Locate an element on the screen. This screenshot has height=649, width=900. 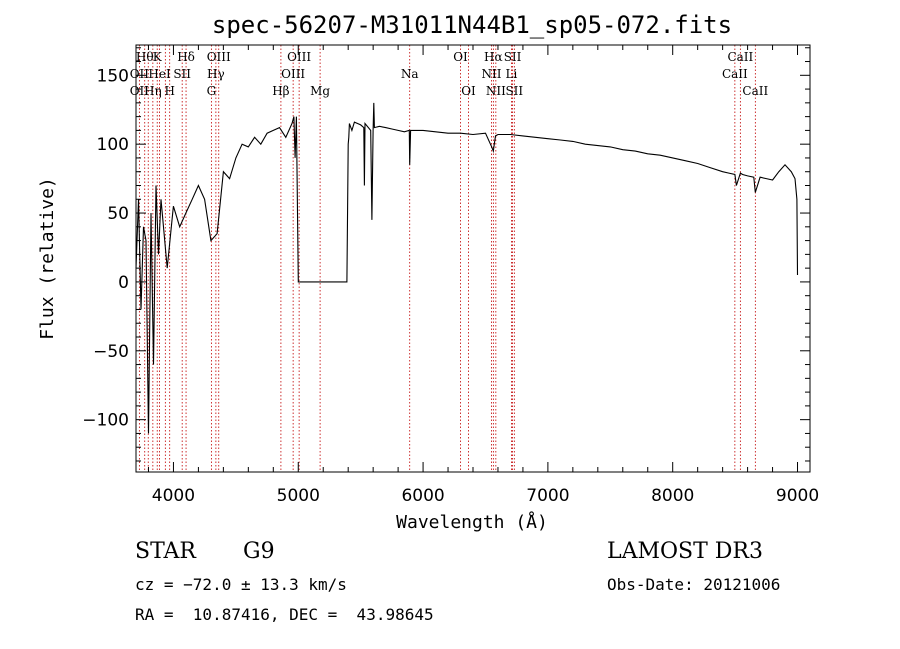
x-tick-label: 8000 is located at coordinates (672, 496).